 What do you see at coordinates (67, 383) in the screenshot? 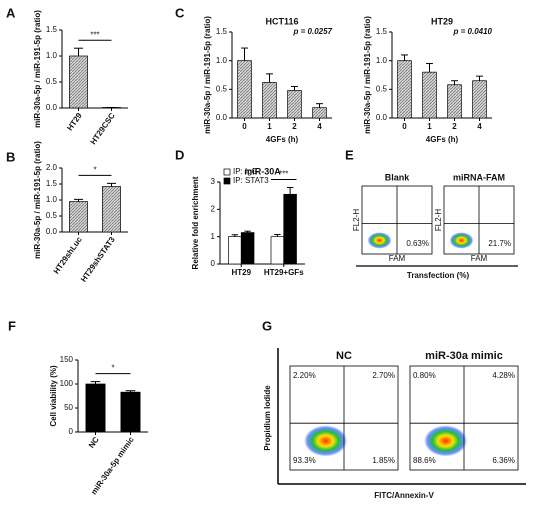
I see `y-tick-label: 100` at bounding box center [67, 383].